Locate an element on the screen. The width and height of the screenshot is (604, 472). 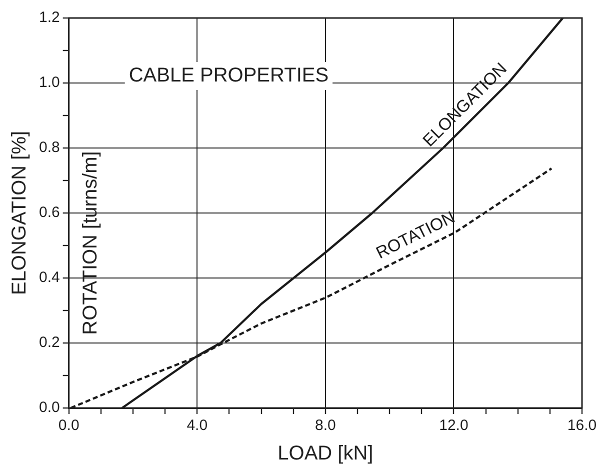
x-tick-label: 8.0 is located at coordinates (325, 425).